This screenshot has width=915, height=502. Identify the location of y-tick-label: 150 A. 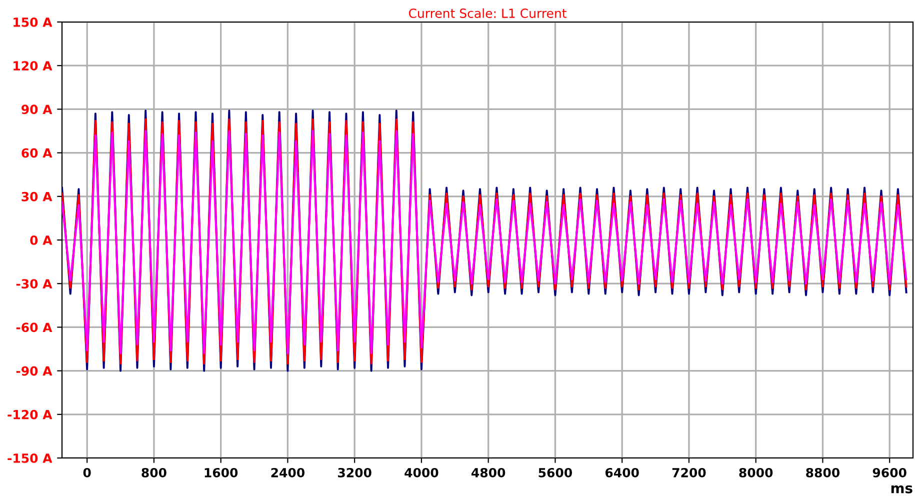
(33, 22).